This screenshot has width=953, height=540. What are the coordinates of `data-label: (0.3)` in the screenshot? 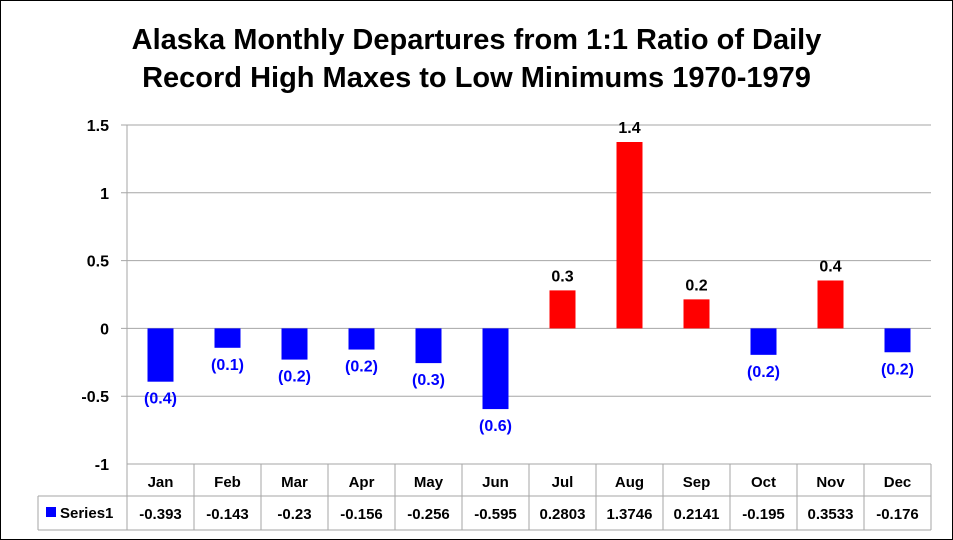 It's located at (428, 380).